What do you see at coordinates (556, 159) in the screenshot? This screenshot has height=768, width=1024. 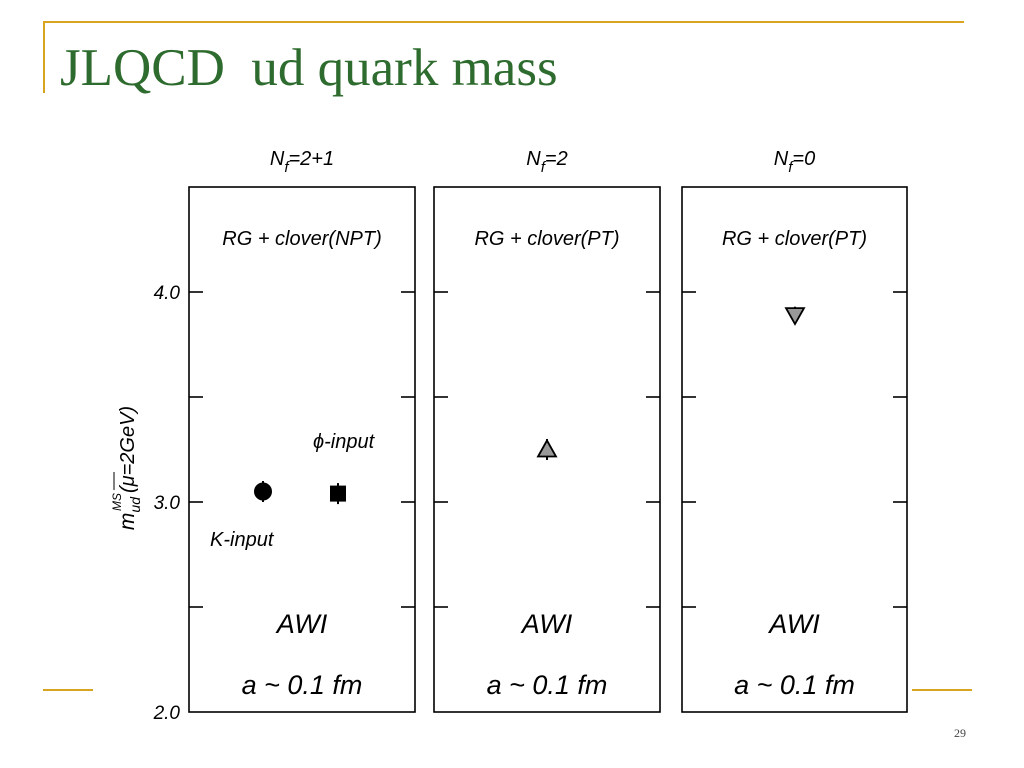 I see `panel-header-rest: =2` at bounding box center [556, 159].